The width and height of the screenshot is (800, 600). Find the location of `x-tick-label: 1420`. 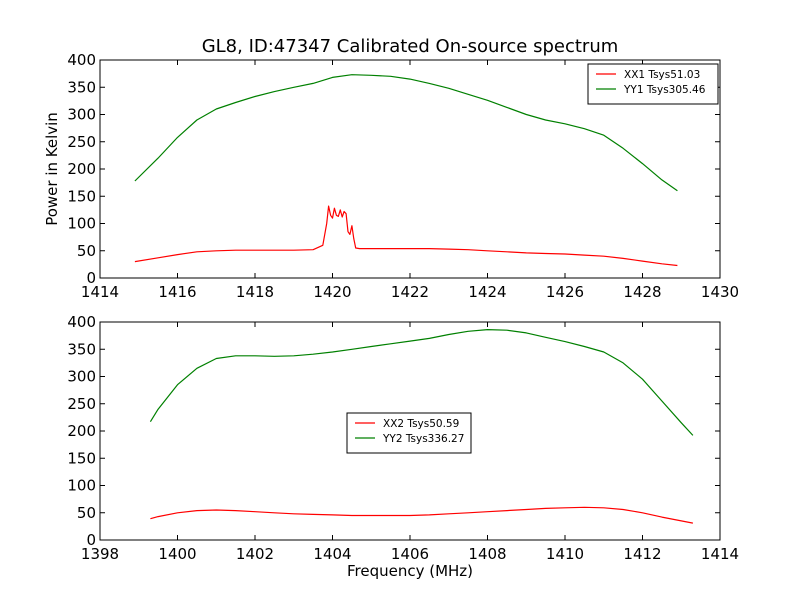

x-tick-label: 1420 is located at coordinates (332, 292).